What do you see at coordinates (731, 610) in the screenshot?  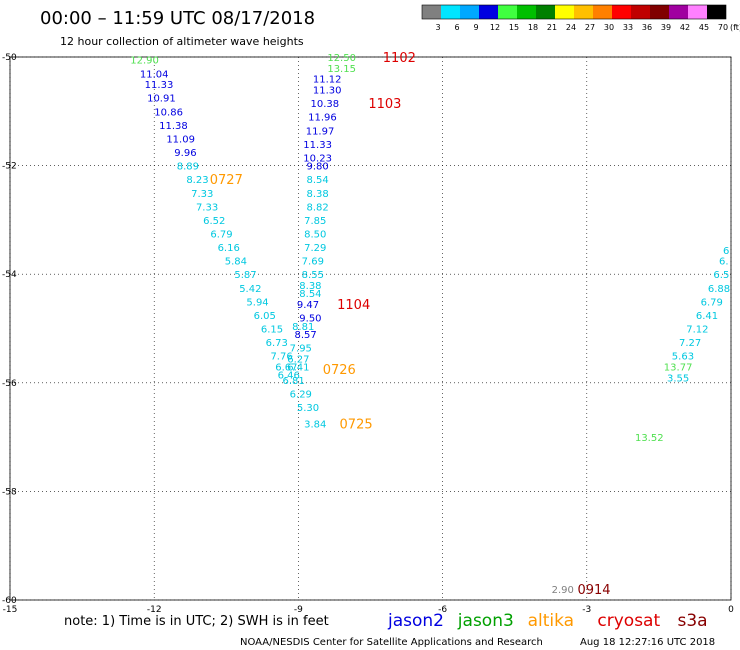 I see `x-tick-label: 0` at bounding box center [731, 610].